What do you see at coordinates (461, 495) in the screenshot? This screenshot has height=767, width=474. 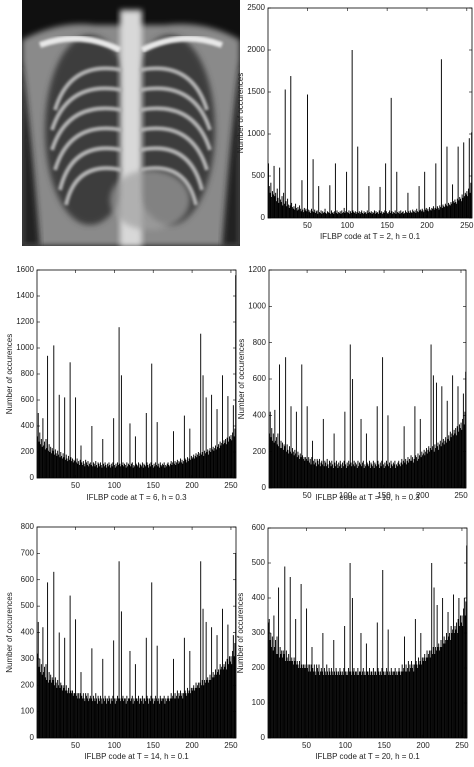 I see `x-tick-label: 250` at bounding box center [461, 495].